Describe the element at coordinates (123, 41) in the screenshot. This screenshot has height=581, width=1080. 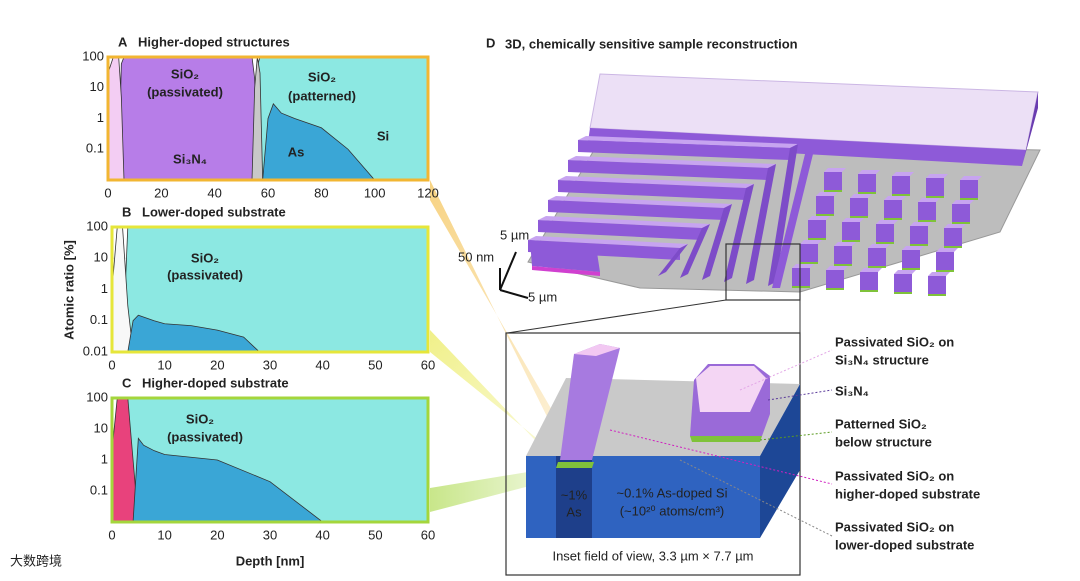
I see `panel-label: A` at that location.